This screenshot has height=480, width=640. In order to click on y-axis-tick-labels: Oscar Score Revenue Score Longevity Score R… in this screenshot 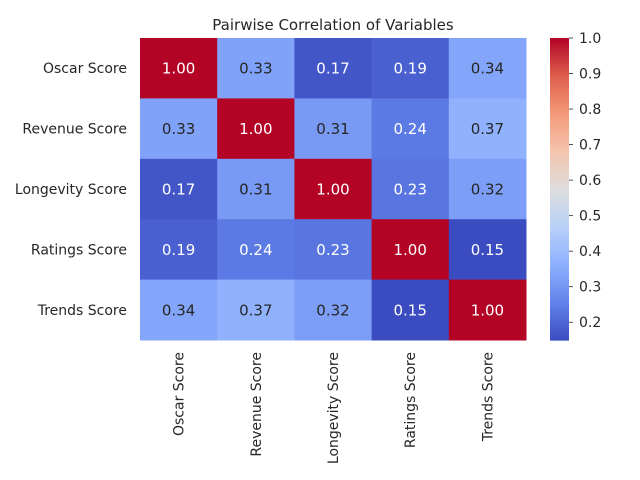, I will do `click(71, 190)`.